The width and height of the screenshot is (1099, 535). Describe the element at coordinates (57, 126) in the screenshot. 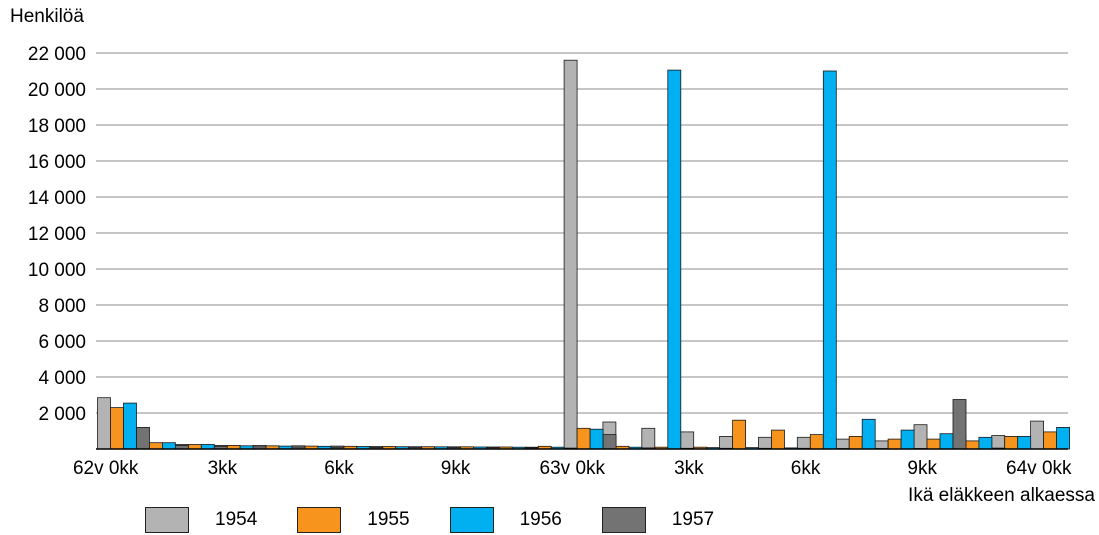

I see `y-tick-label: 18 000` at that location.